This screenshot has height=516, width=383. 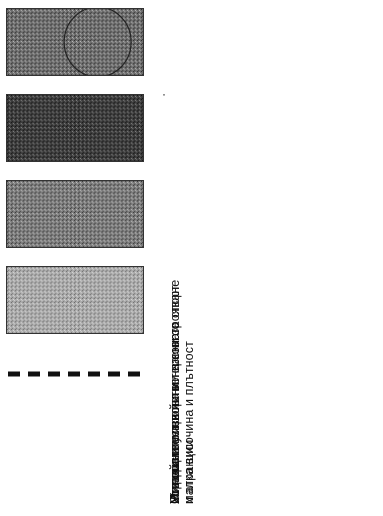 I want to click on label-building-limits: Ограничителни линии на застрояване, so click(x=175, y=391).